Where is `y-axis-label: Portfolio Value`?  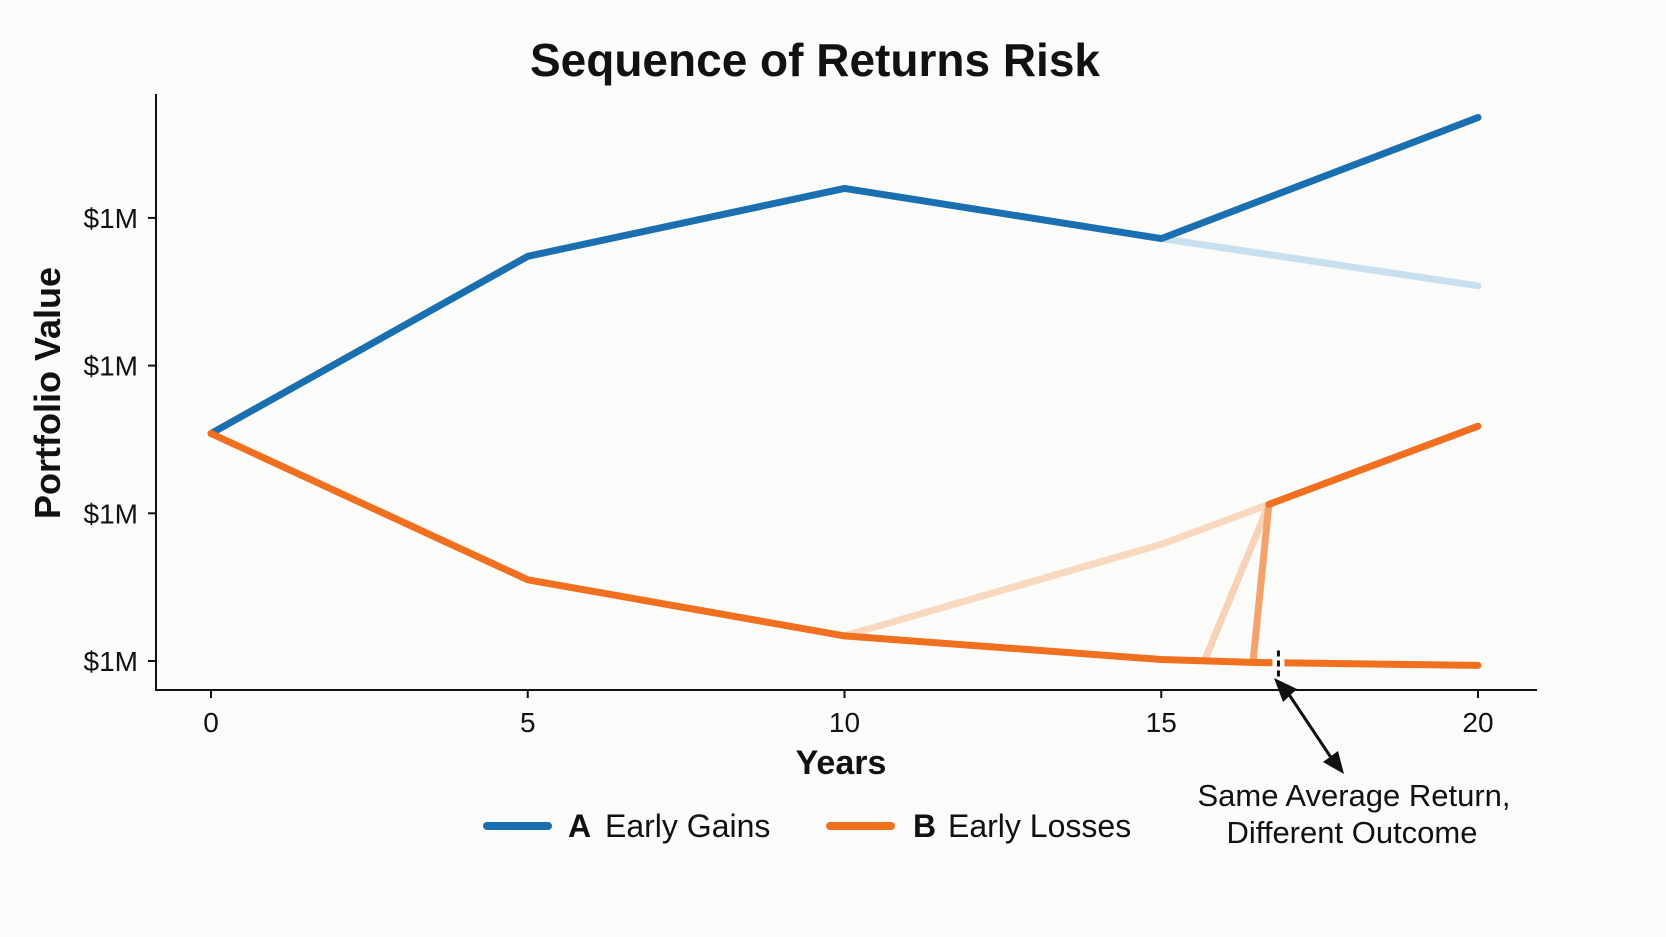
y-axis-label: Portfolio Value is located at coordinates (47, 393).